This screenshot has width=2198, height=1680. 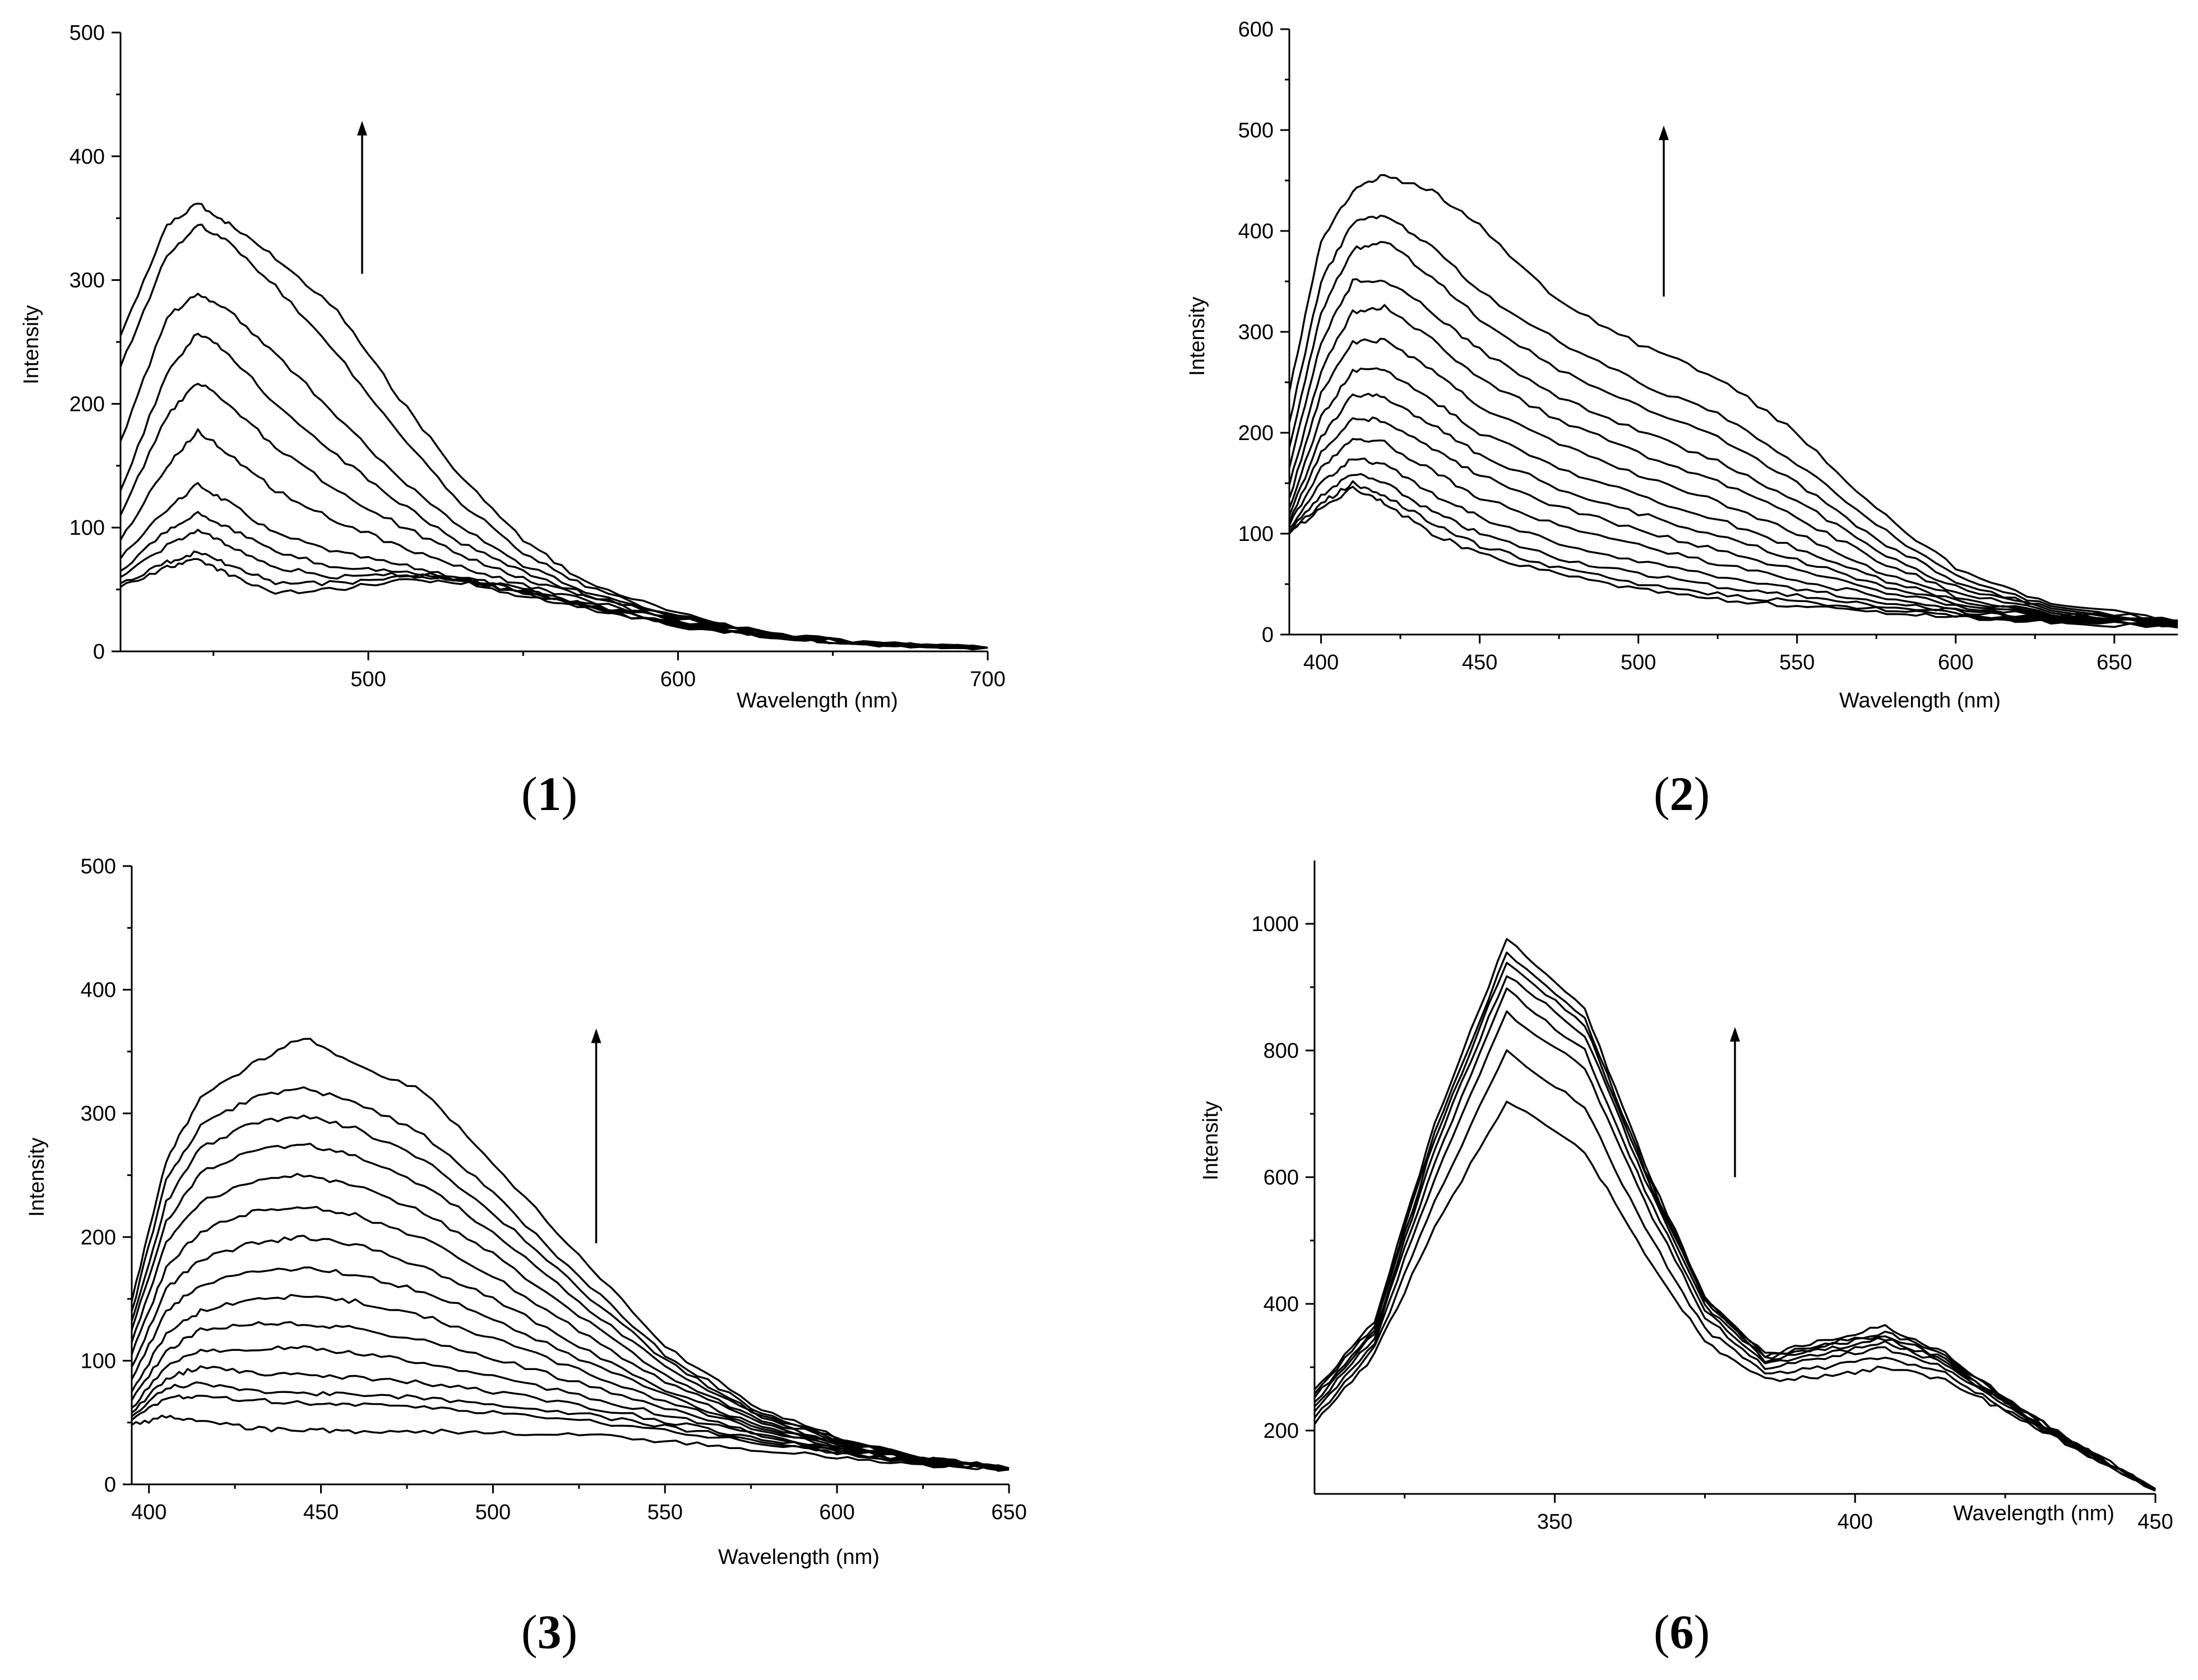 I want to click on panel-3-y-tick-label: 100, so click(x=98, y=1361).